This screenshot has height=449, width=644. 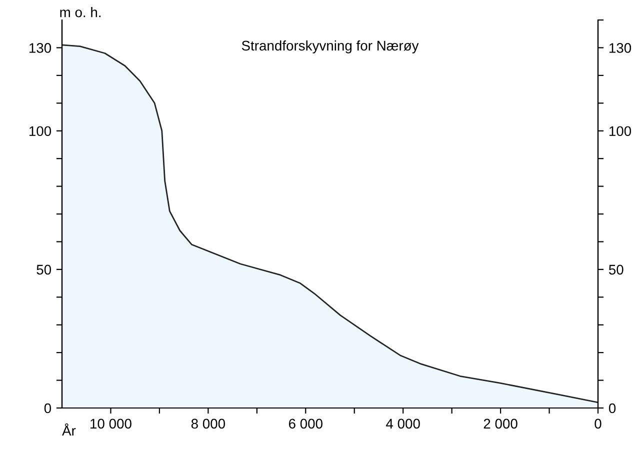 What do you see at coordinates (612, 408) in the screenshot?
I see `y2-tick-label: 0` at bounding box center [612, 408].